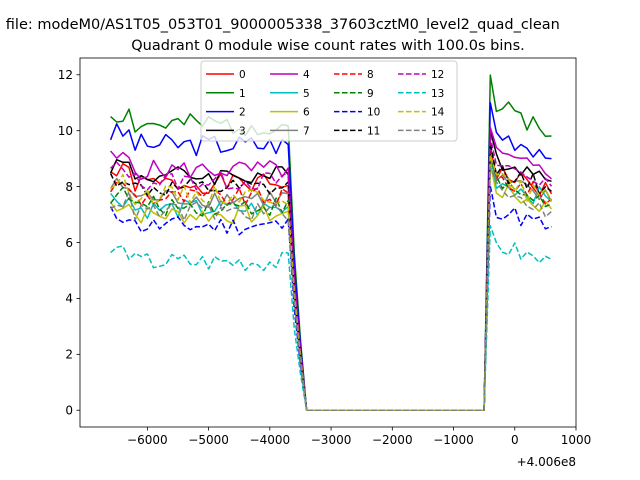 This screenshot has height=480, width=640. What do you see at coordinates (69, 355) in the screenshot?
I see `y-tick-label: 2` at bounding box center [69, 355].